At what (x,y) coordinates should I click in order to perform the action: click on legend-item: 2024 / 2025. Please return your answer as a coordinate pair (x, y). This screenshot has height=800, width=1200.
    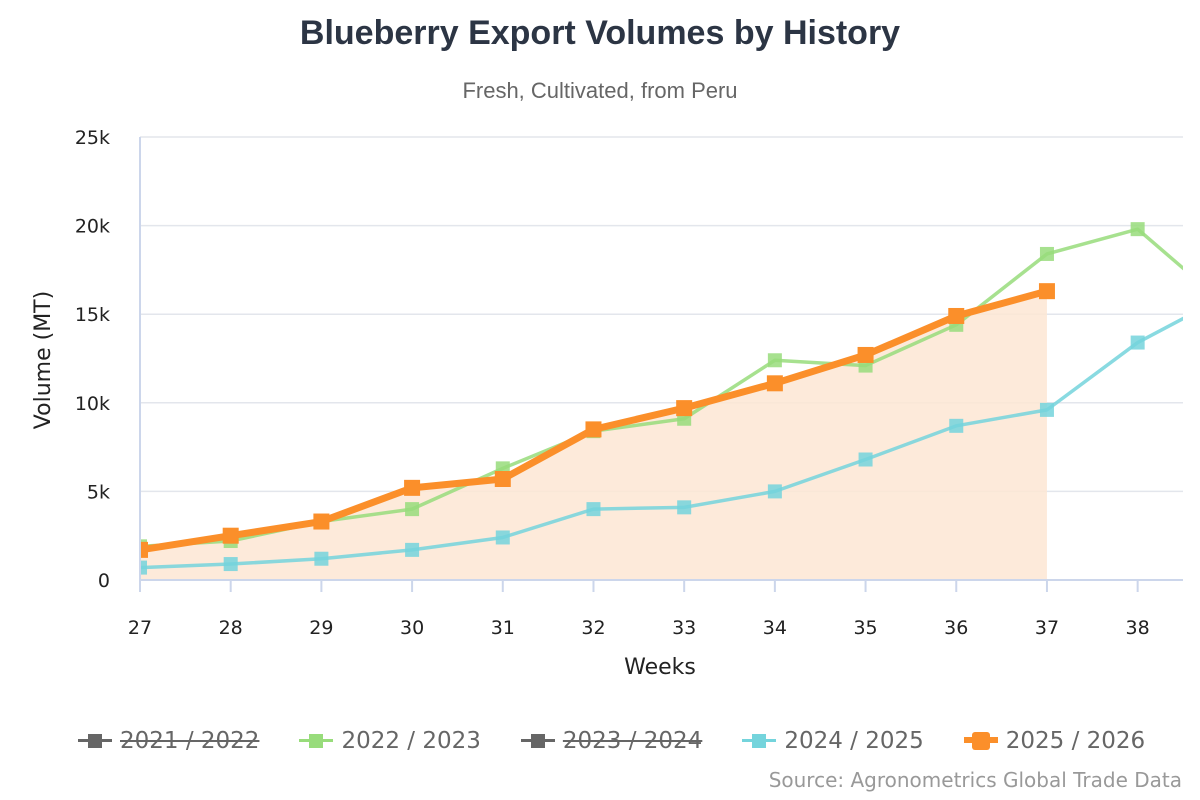
    Looking at the image, I should click on (833, 741).